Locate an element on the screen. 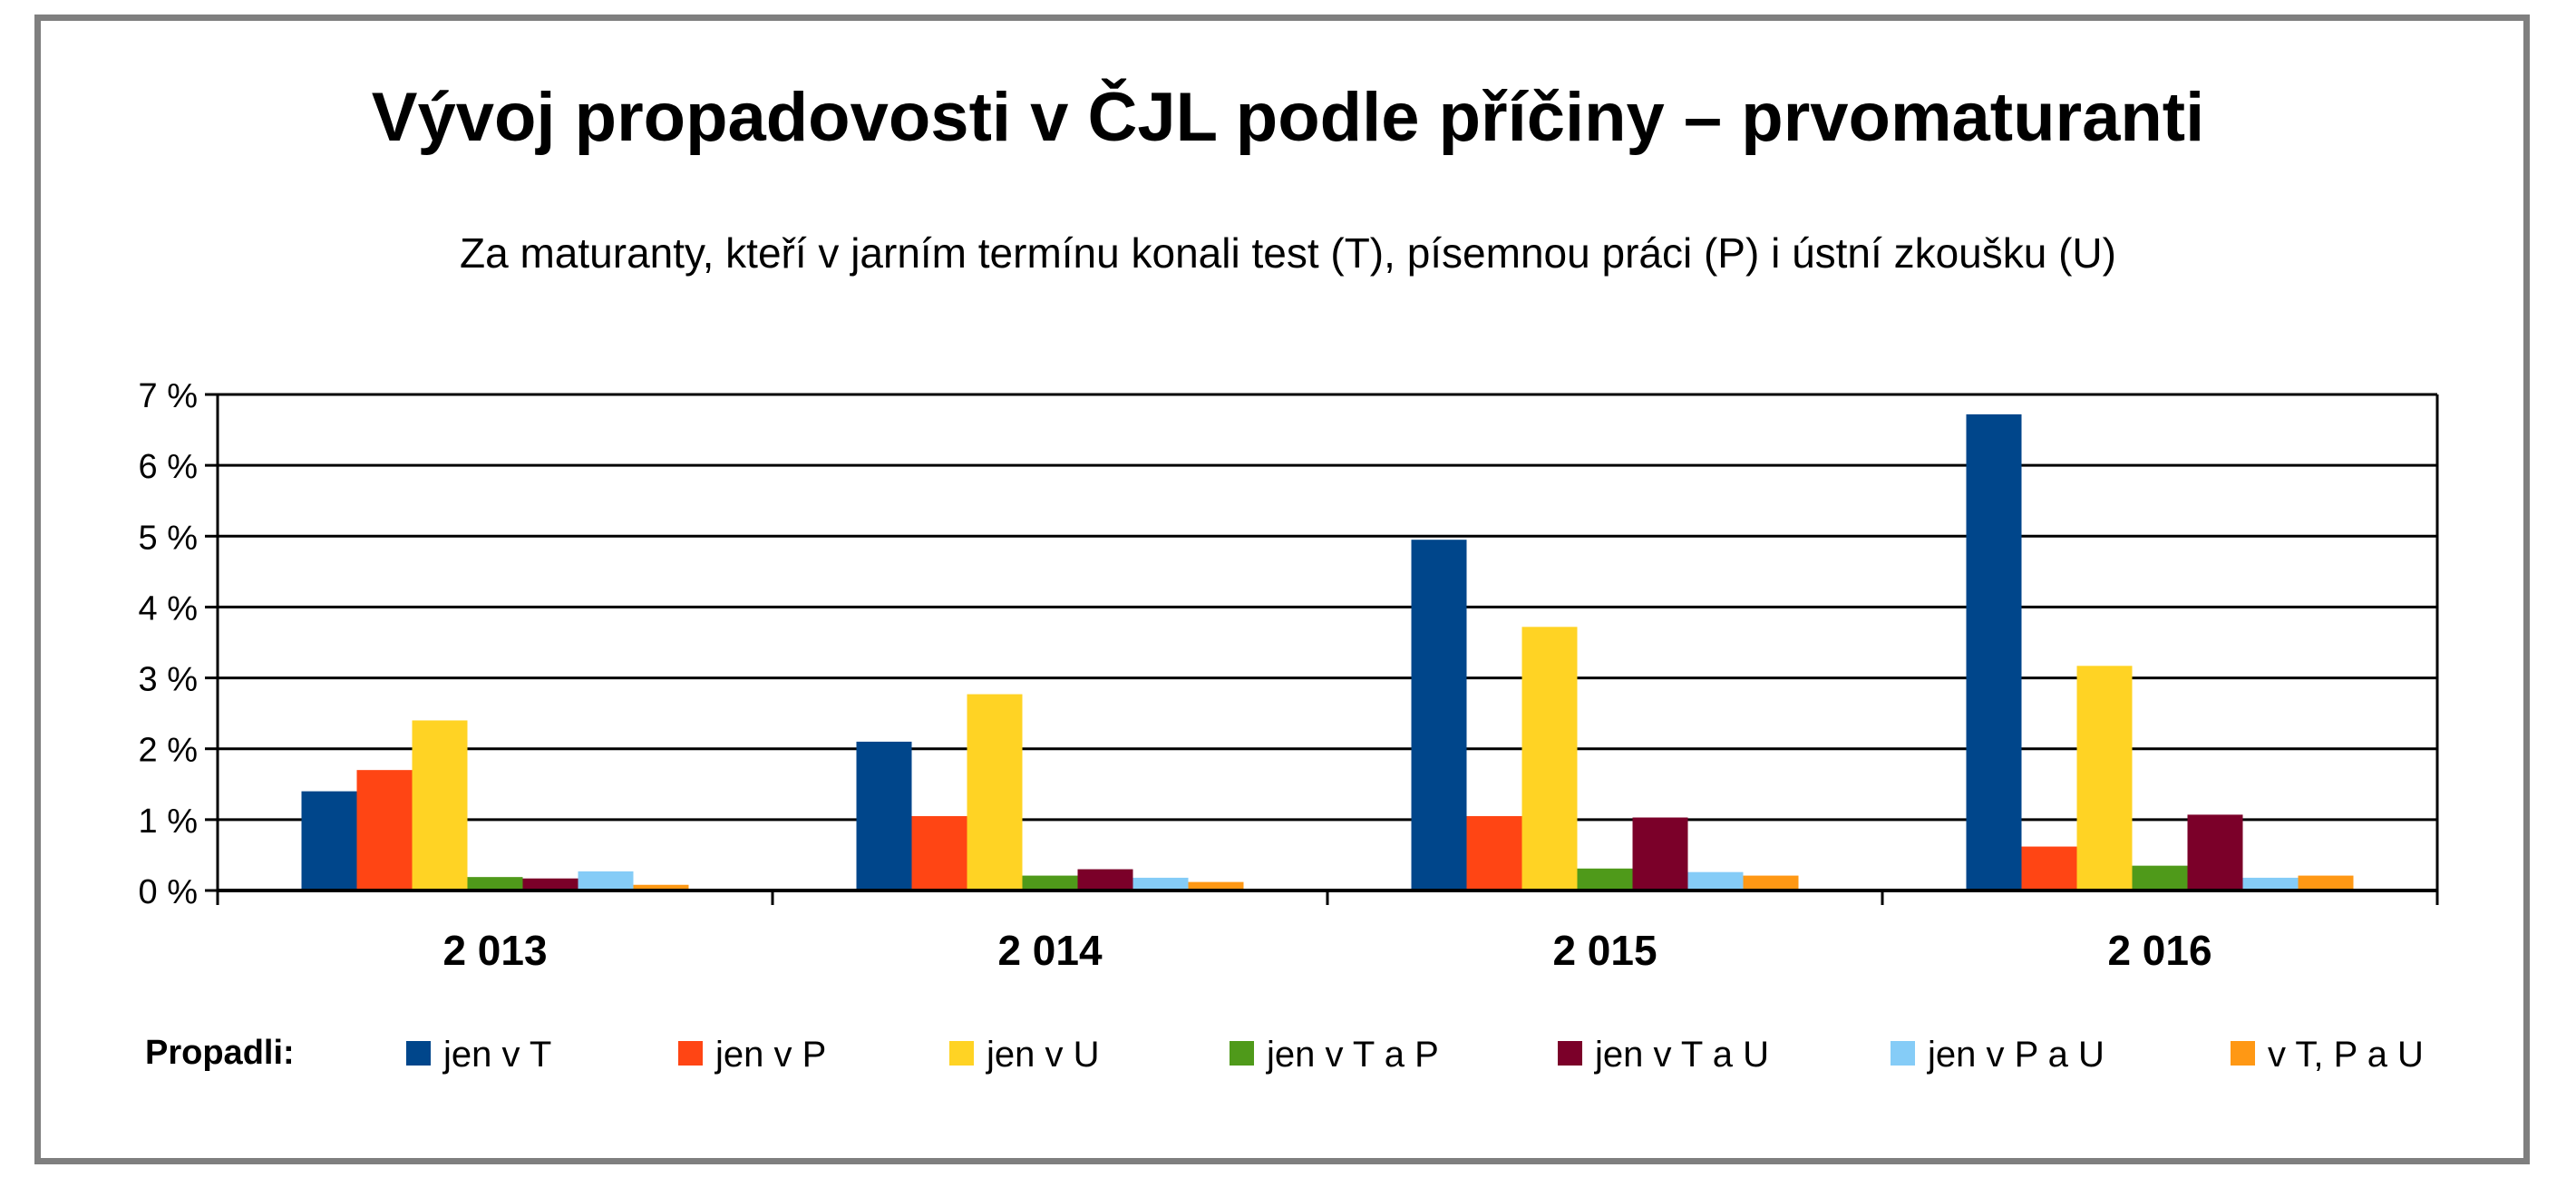 The image size is (2576, 1197). legend-label: jen v P is located at coordinates (771, 1055).